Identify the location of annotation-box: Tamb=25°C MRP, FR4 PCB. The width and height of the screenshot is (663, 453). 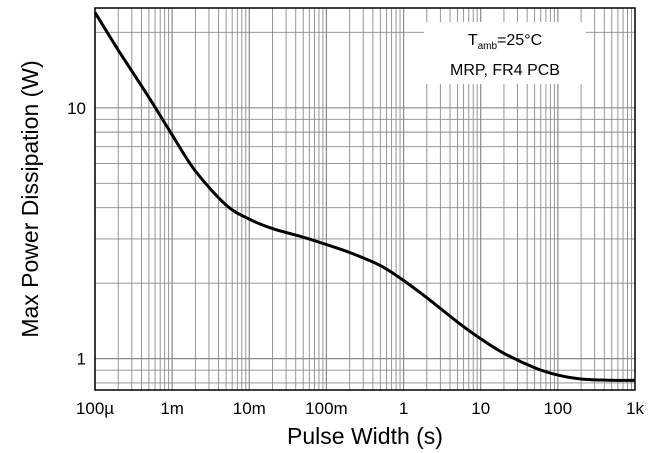
(505, 53).